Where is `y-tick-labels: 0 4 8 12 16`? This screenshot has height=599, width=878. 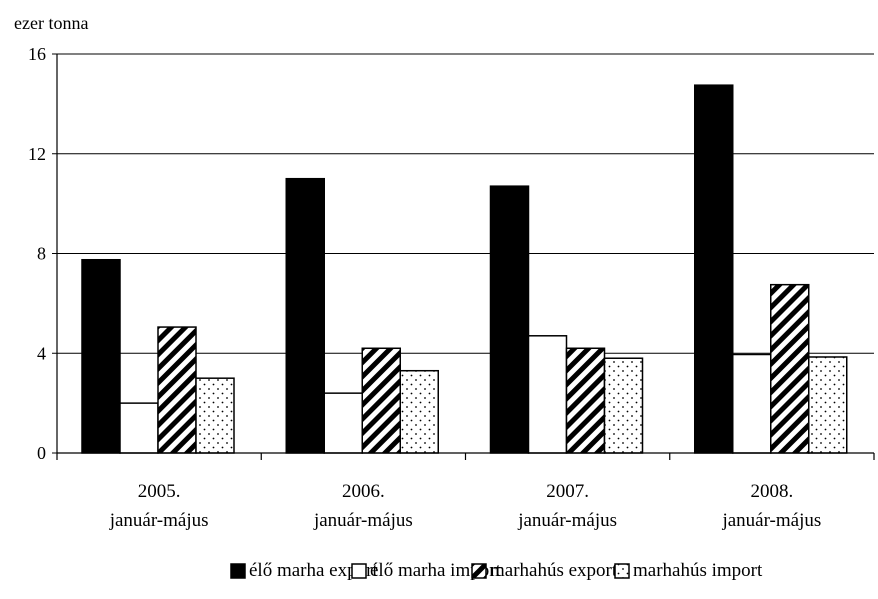
y-tick-labels: 0 4 8 12 16 is located at coordinates (42, 253).